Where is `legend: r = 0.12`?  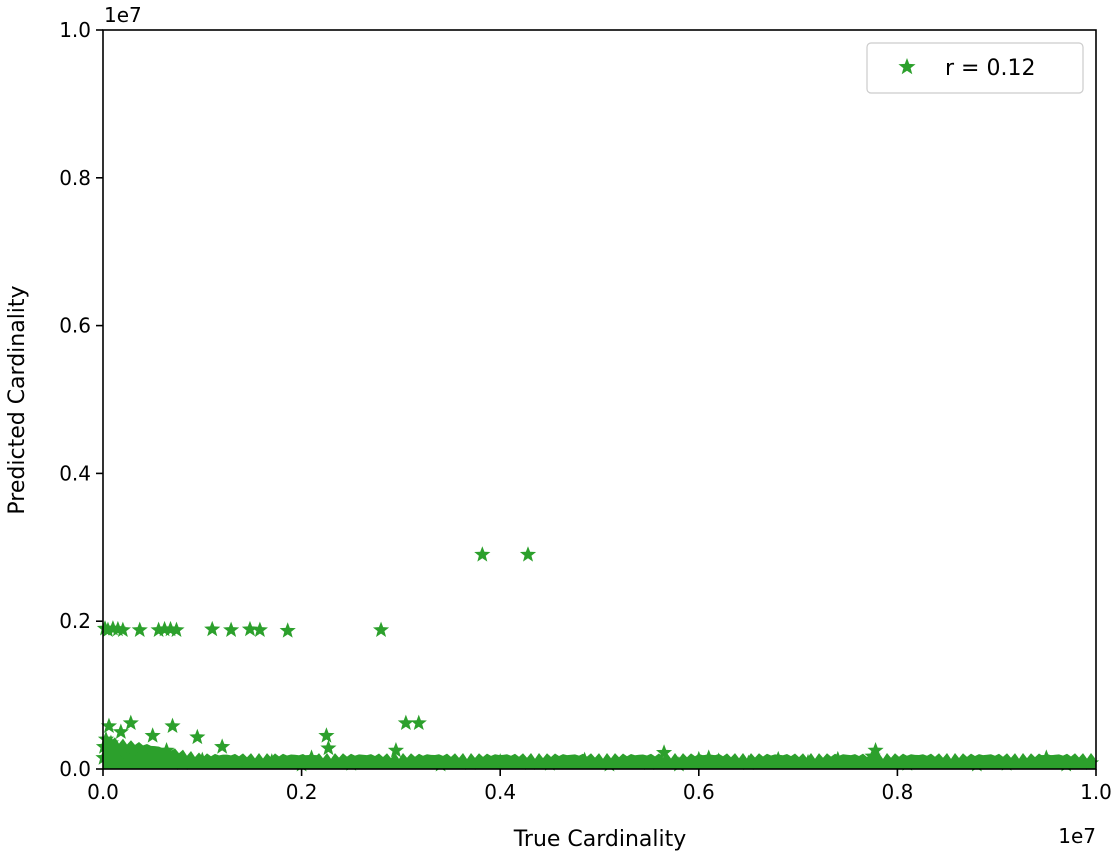
legend: r = 0.12 is located at coordinates (975, 68).